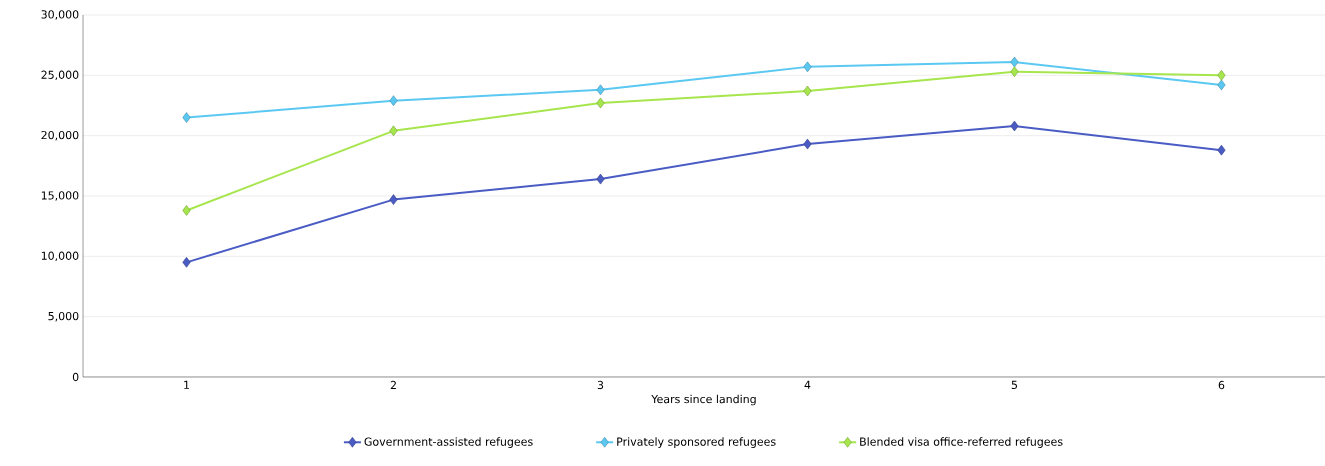 The image size is (1325, 466). What do you see at coordinates (696, 442) in the screenshot?
I see `legend-label: Privately sponsored refugees` at bounding box center [696, 442].